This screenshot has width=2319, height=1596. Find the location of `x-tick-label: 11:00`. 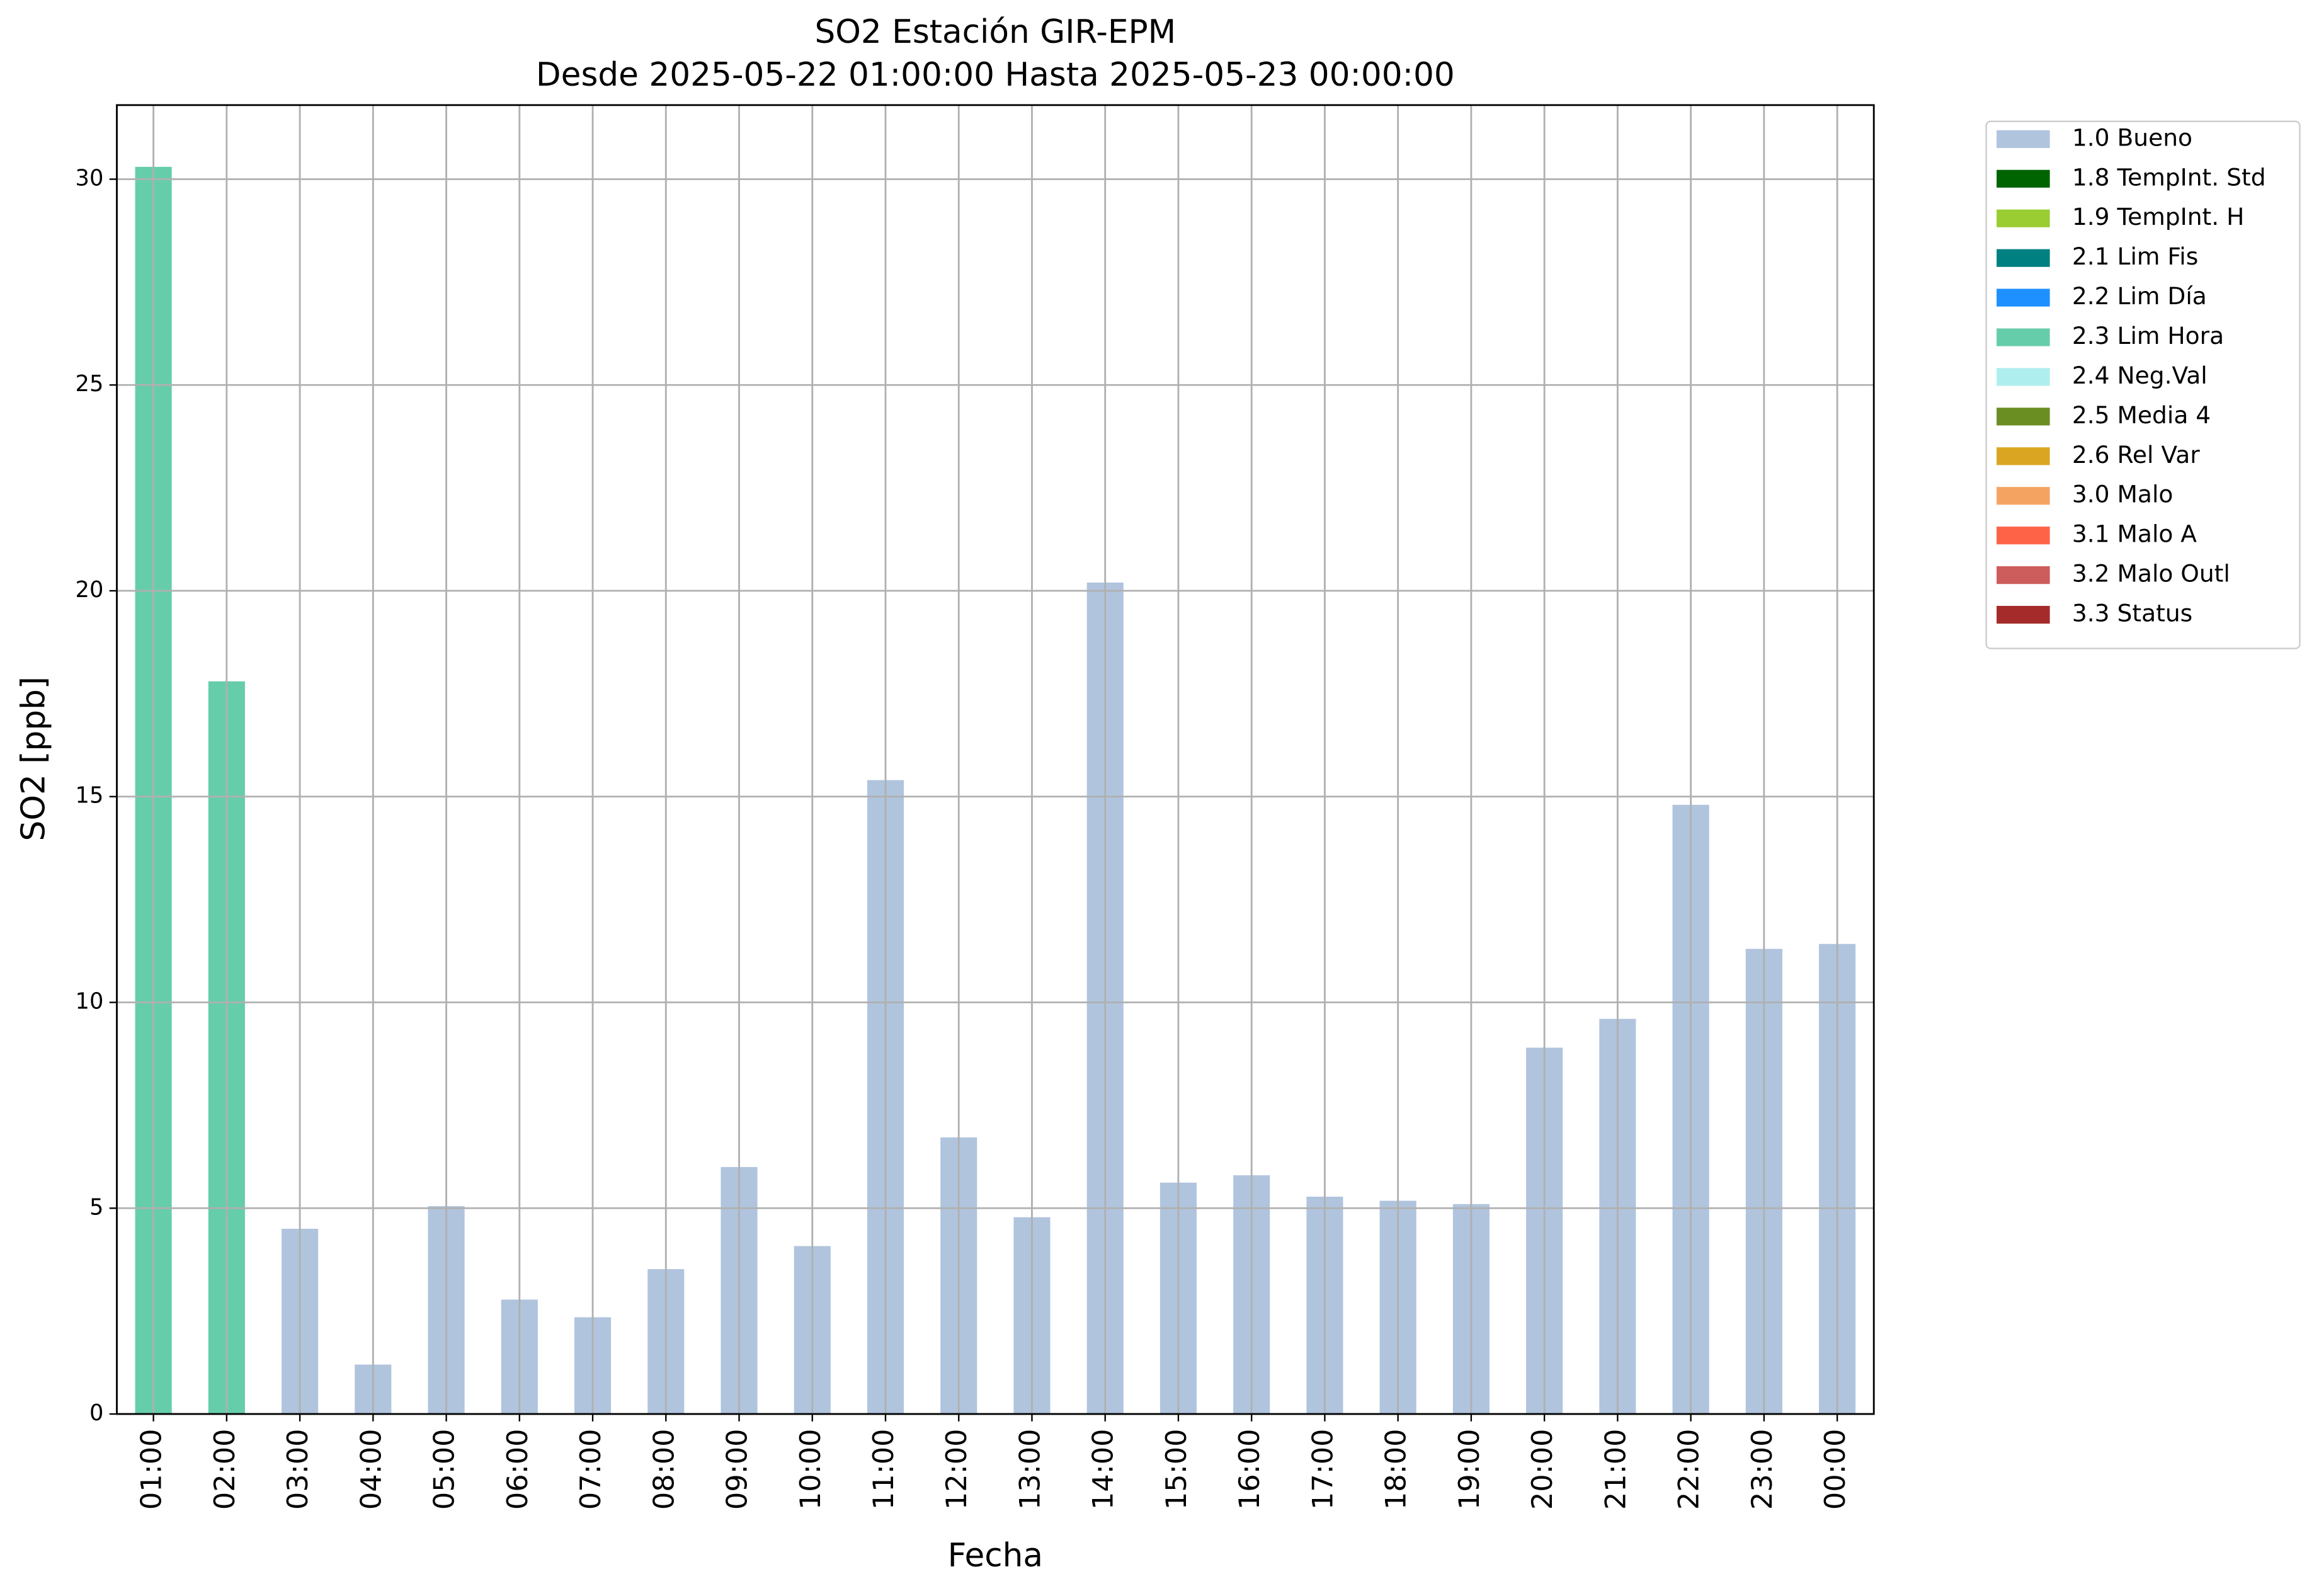

x-tick-label: 11:00 is located at coordinates (883, 1469).